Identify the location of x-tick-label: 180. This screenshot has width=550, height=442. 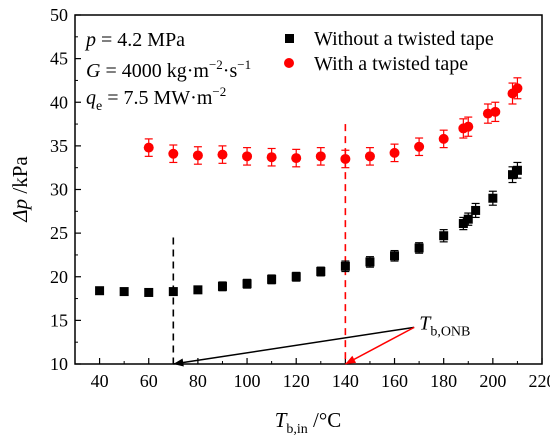
(443, 381).